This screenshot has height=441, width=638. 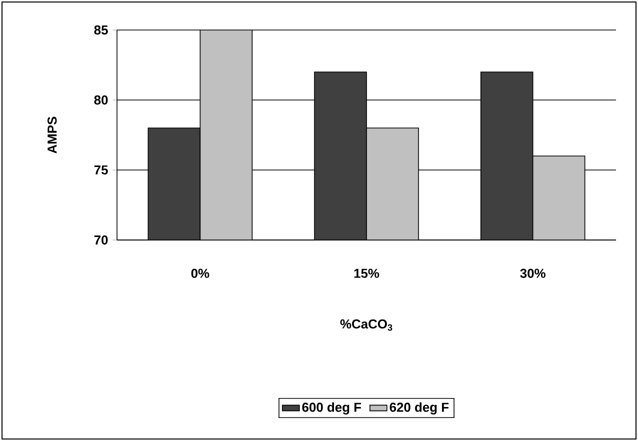 What do you see at coordinates (366, 325) in the screenshot?
I see `x-axis-title: %CaCO$_{3}$` at bounding box center [366, 325].